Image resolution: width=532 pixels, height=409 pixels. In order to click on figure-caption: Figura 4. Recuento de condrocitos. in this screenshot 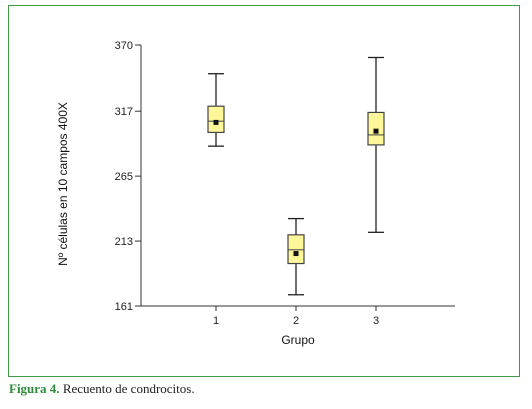, I will do `click(102, 389)`.